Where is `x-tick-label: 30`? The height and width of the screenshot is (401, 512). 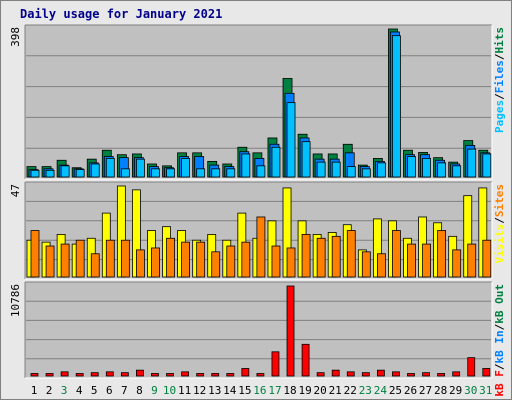 x-tick-label: 30 is located at coordinates (470, 390).